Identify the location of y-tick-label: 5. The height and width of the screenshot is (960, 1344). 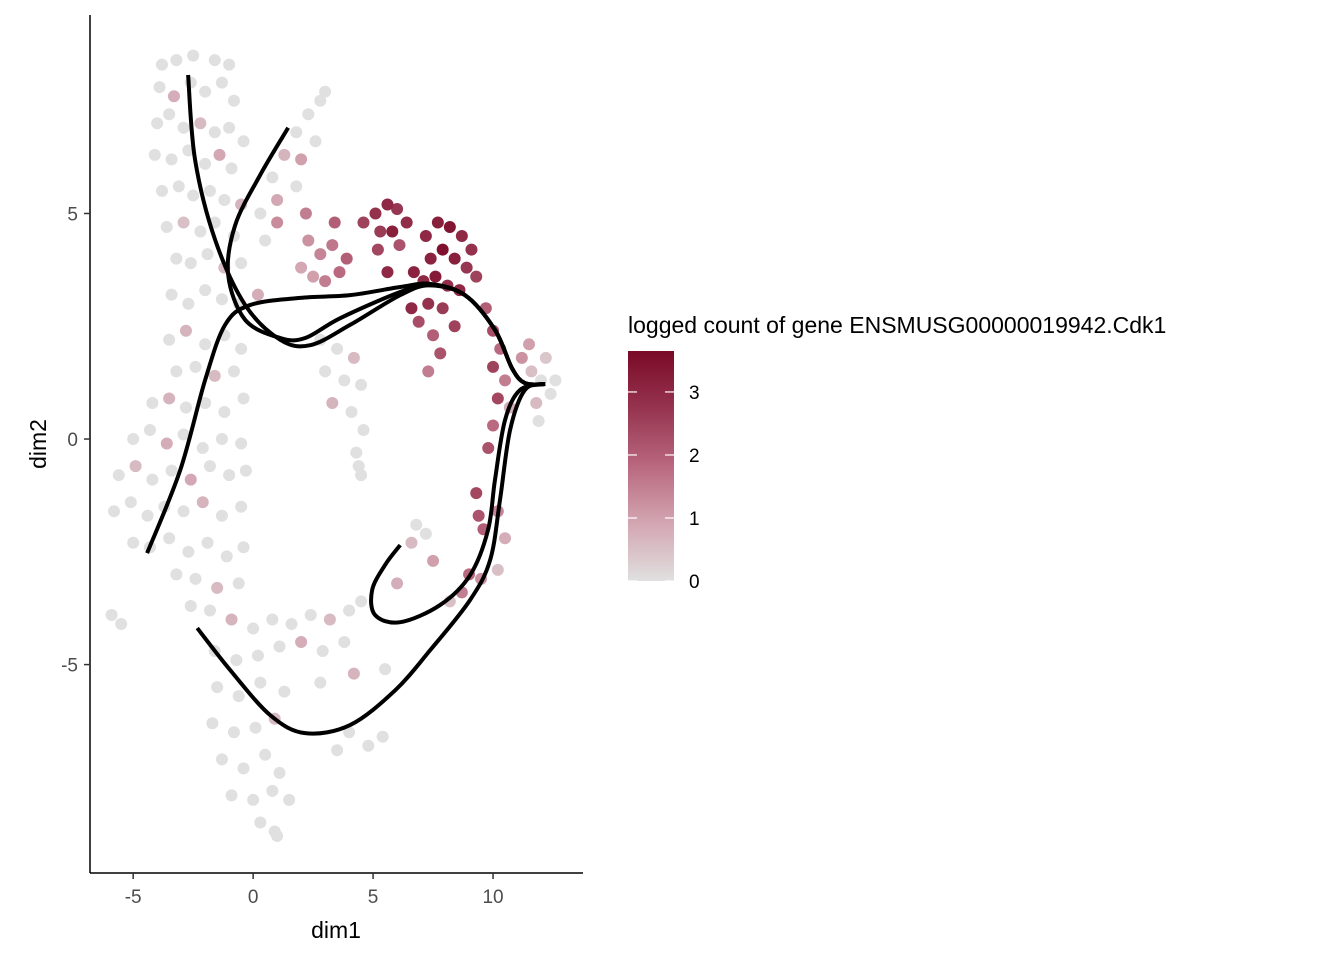
(72, 214).